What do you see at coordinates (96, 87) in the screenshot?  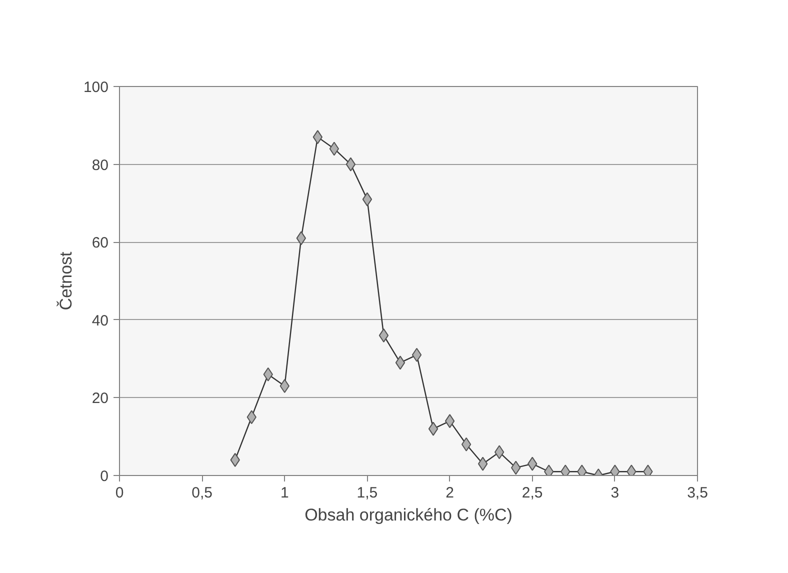 I see `y-tick-label: 100` at bounding box center [96, 87].